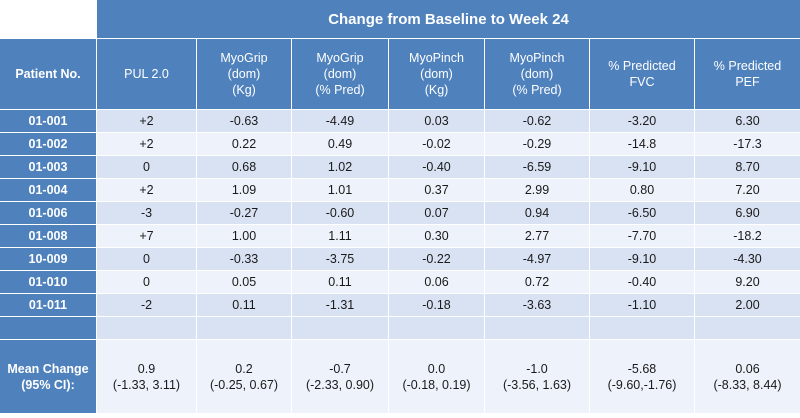  What do you see at coordinates (48, 259) in the screenshot?
I see `patient-id-cell: 10-009` at bounding box center [48, 259].